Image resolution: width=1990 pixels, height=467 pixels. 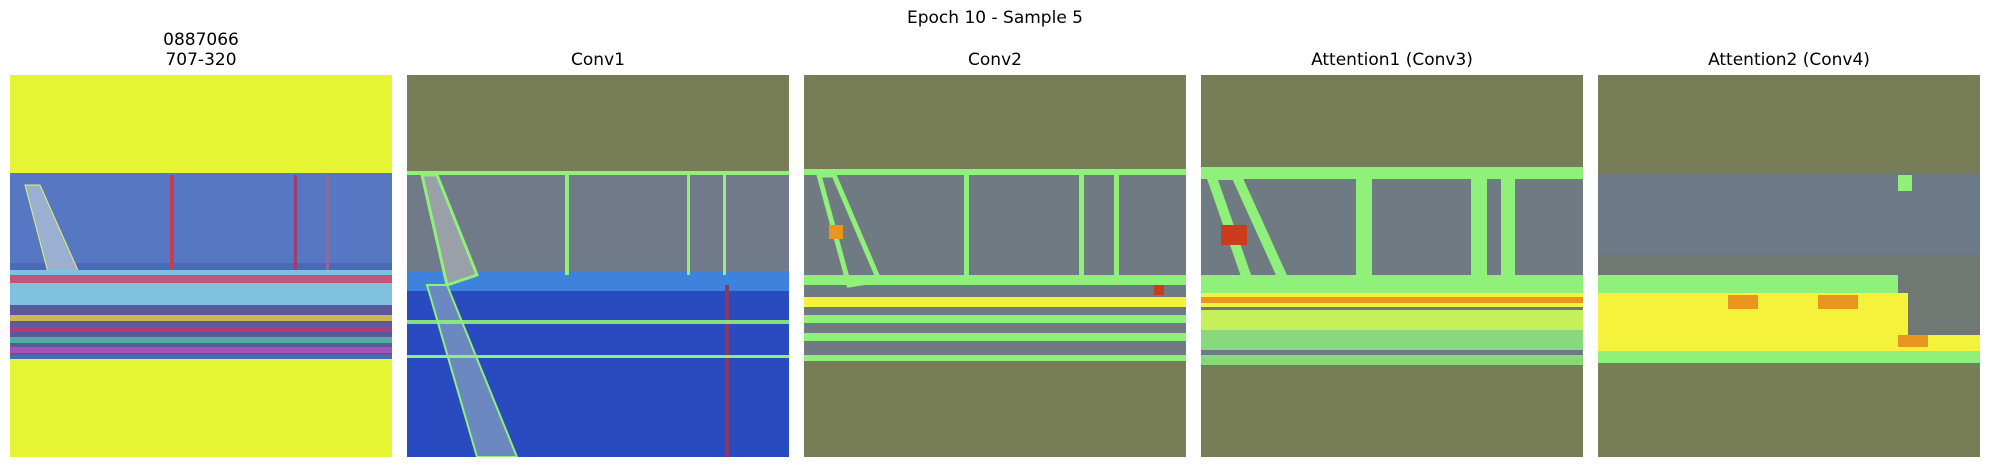 What do you see at coordinates (201, 40) in the screenshot?
I see `panel-title-line1: 0887066` at bounding box center [201, 40].